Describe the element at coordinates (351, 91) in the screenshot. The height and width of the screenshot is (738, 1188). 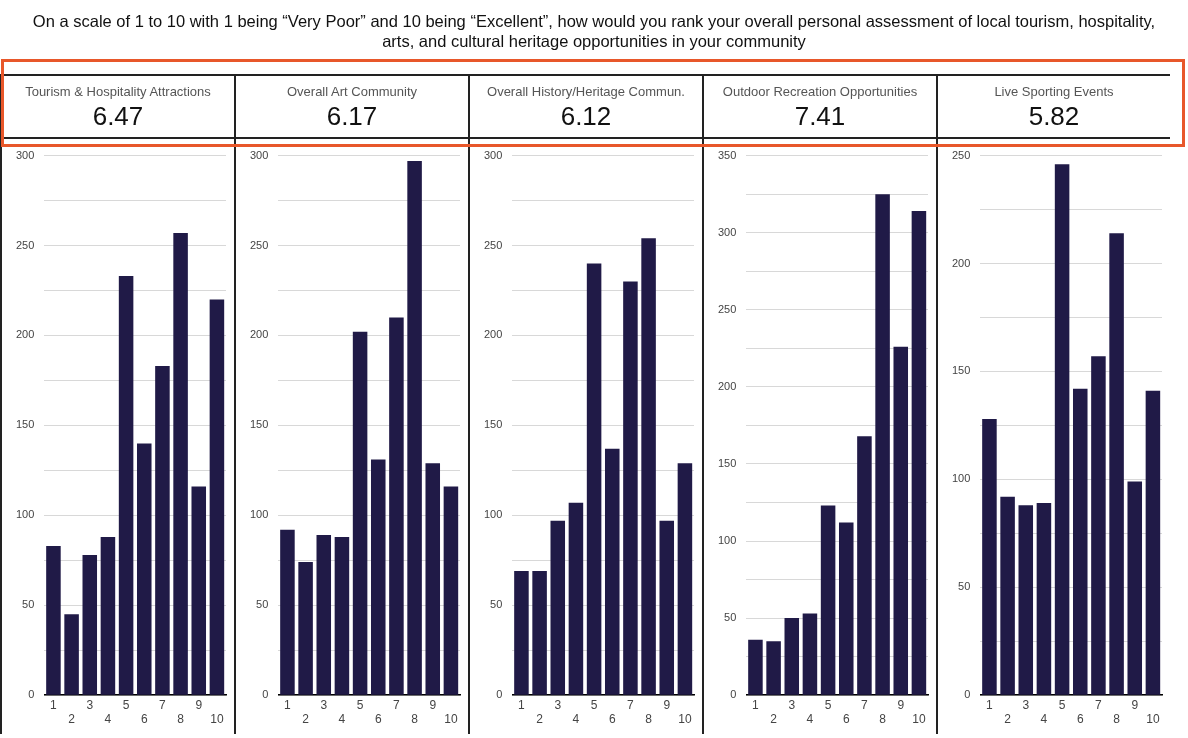
I see `chart-title: Overall Art Community` at that location.